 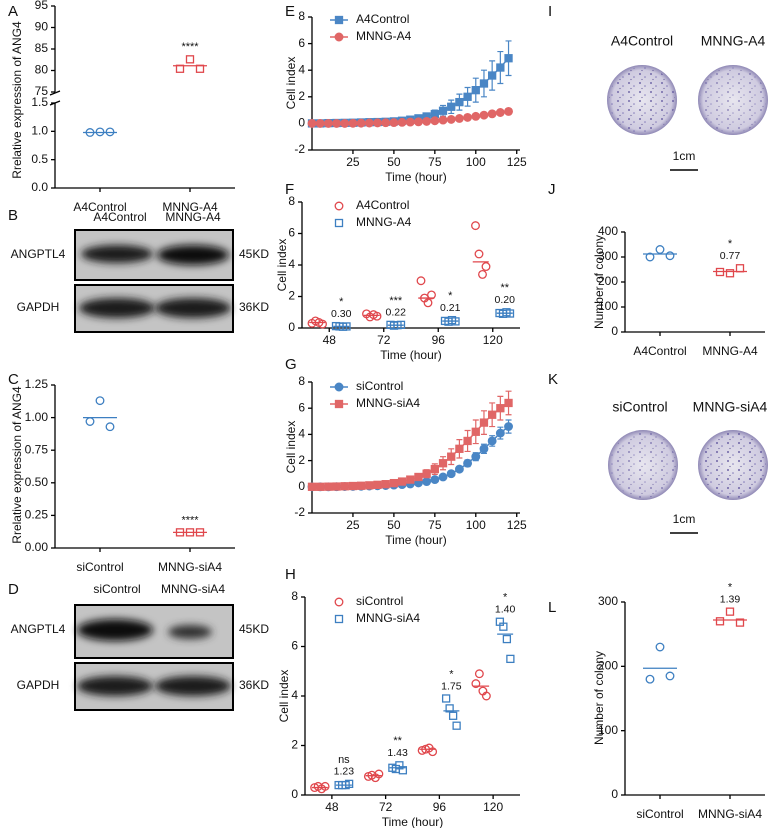 I want to click on y-tick-label: 1.00, so click(x=37, y=417).